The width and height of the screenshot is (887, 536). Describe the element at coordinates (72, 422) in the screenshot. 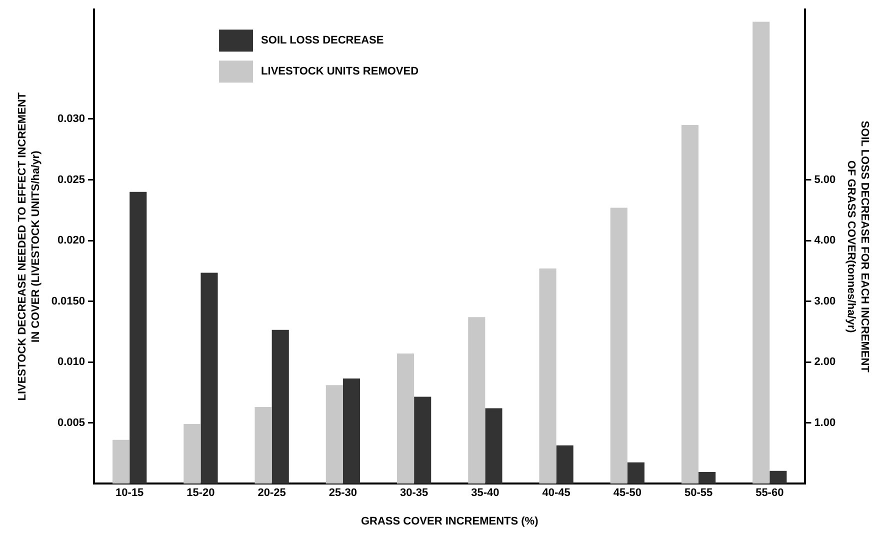

I see `y-tick-label: 0.005` at that location.